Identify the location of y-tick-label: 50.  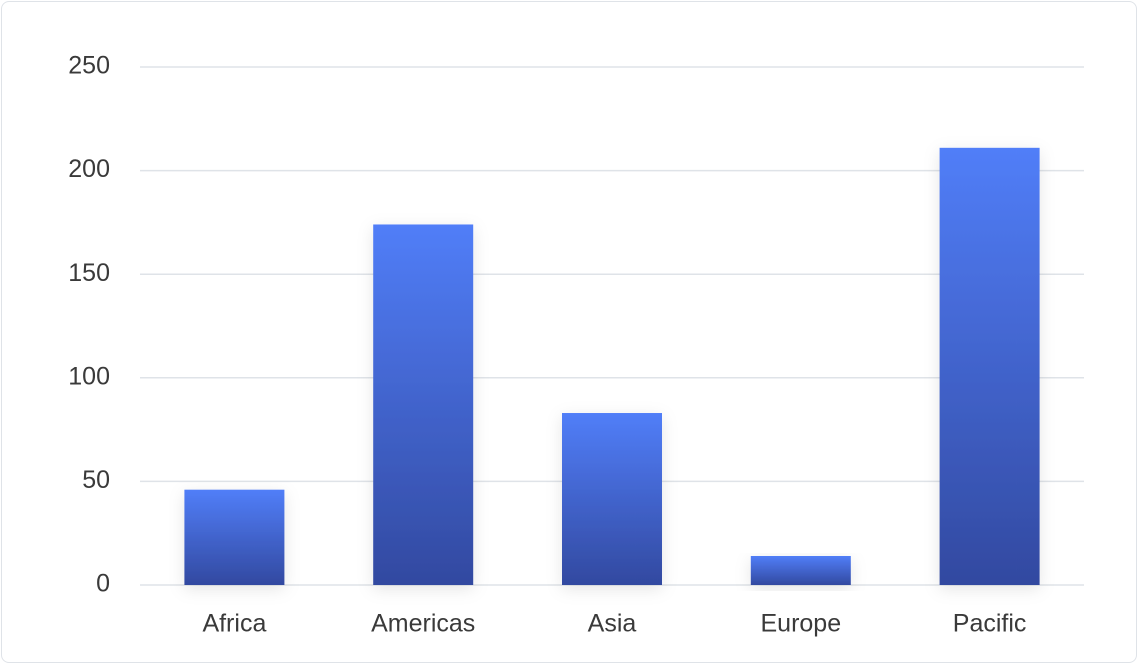
(96, 480).